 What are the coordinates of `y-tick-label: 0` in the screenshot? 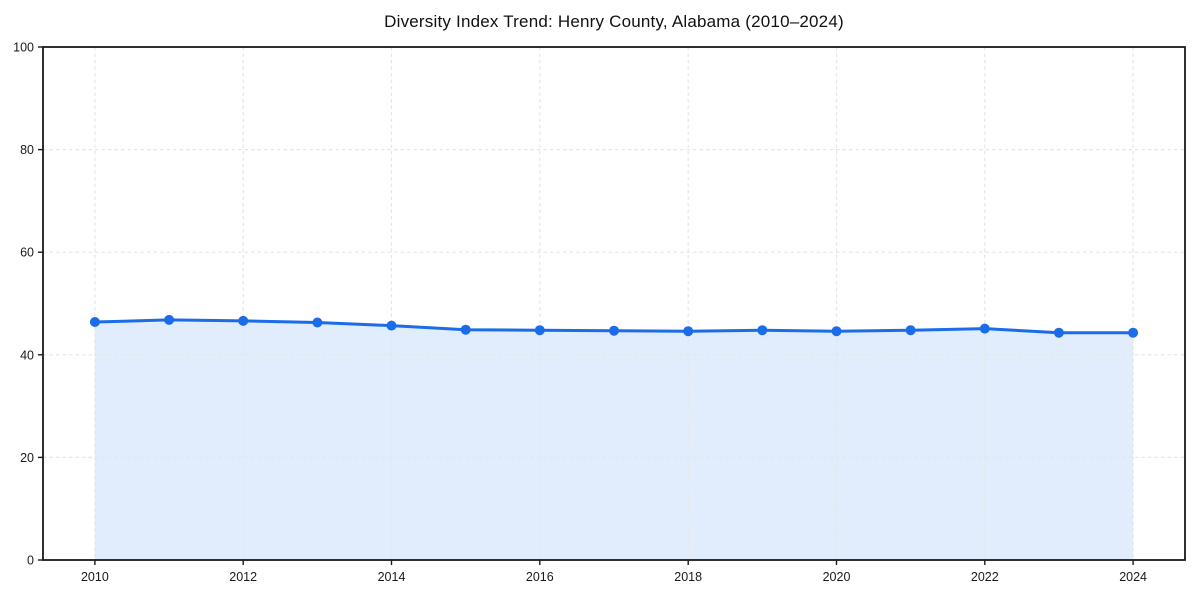 It's located at (30, 561).